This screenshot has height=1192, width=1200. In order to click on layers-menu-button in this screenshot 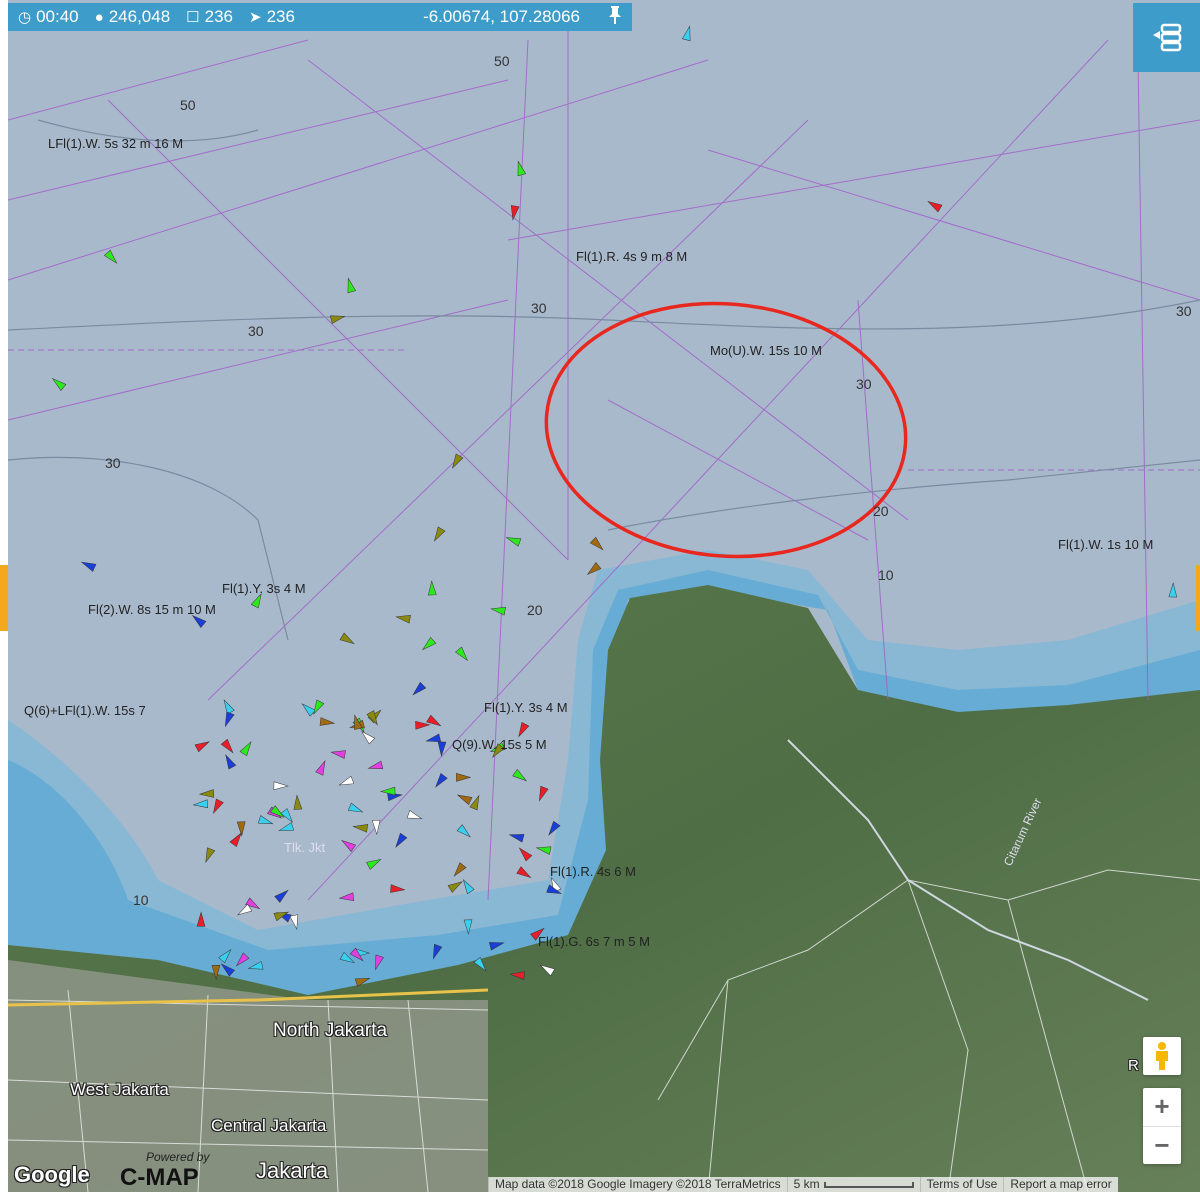, I will do `click(1166, 37)`.